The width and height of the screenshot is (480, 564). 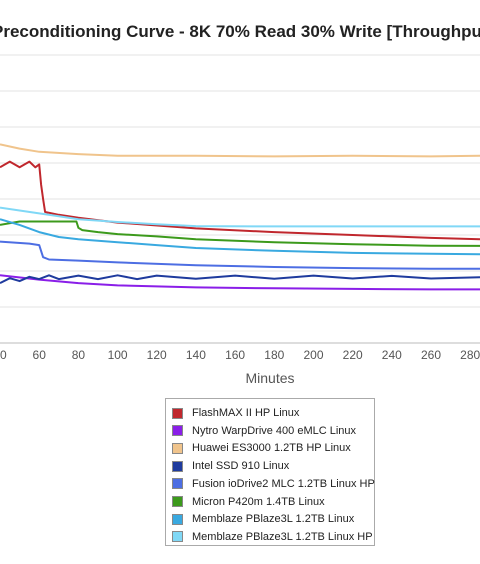 I want to click on x-axis: 40 60 80 100 120 140 160 180 200 220 240 260 280, so click(x=240, y=355).